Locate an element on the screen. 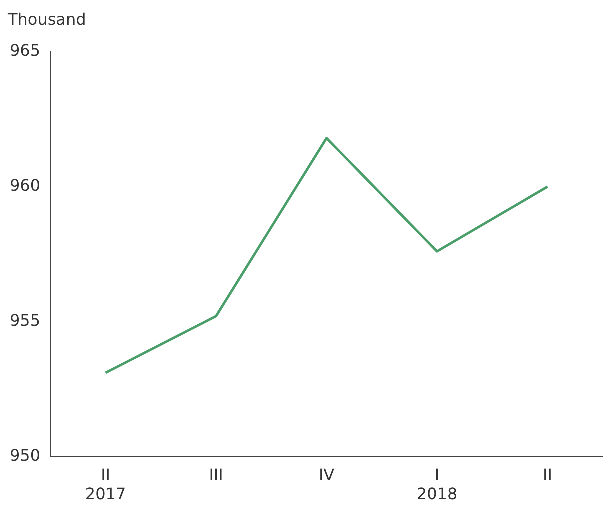 The width and height of the screenshot is (603, 515). y-tick-label: 960 is located at coordinates (25, 186).